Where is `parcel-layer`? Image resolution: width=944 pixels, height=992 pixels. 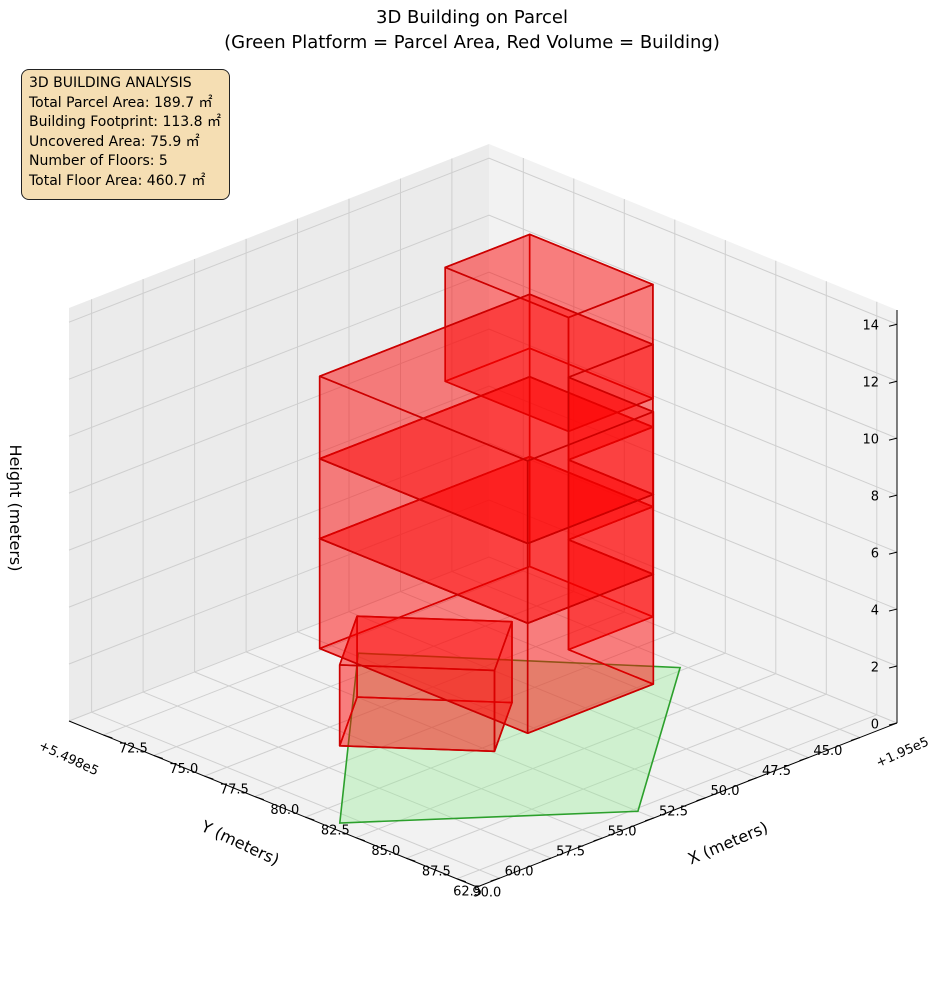 parcel-layer is located at coordinates (510, 738).